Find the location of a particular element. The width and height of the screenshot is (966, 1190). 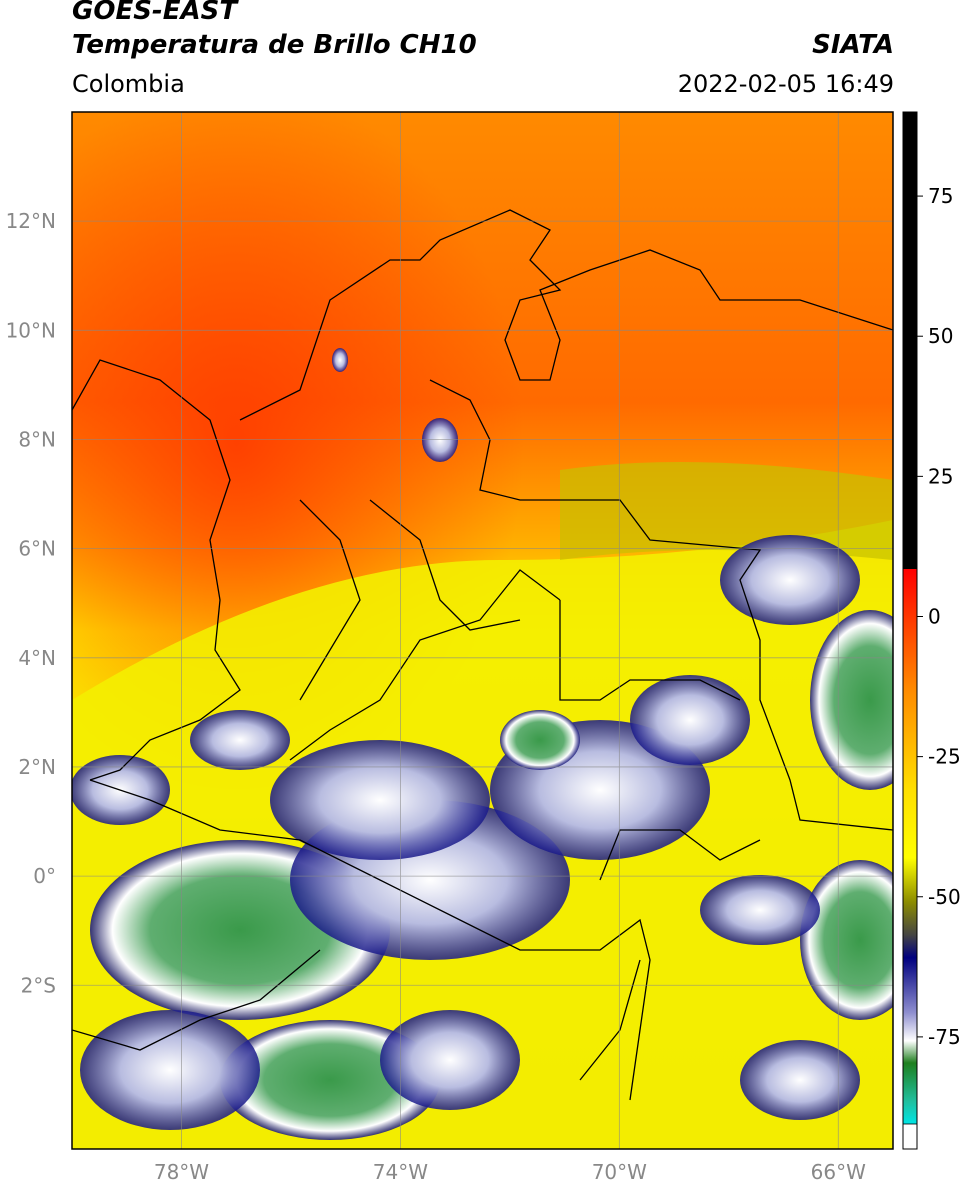

colorbar-tick-label: -50 is located at coordinates (944, 897).